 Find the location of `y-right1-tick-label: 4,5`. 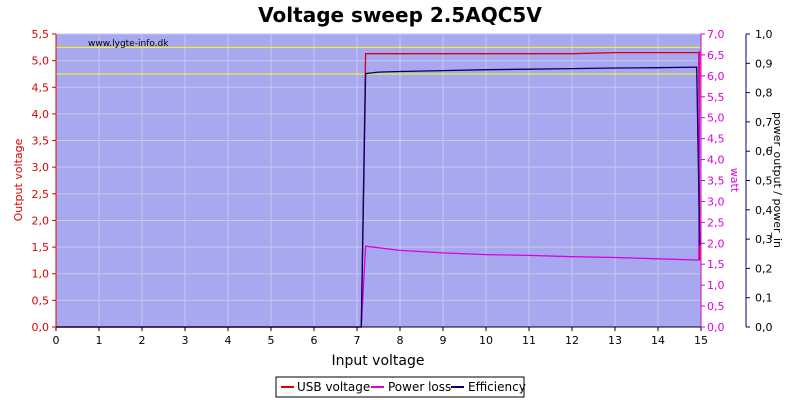

y-right1-tick-label: 4,5 is located at coordinates (716, 139).